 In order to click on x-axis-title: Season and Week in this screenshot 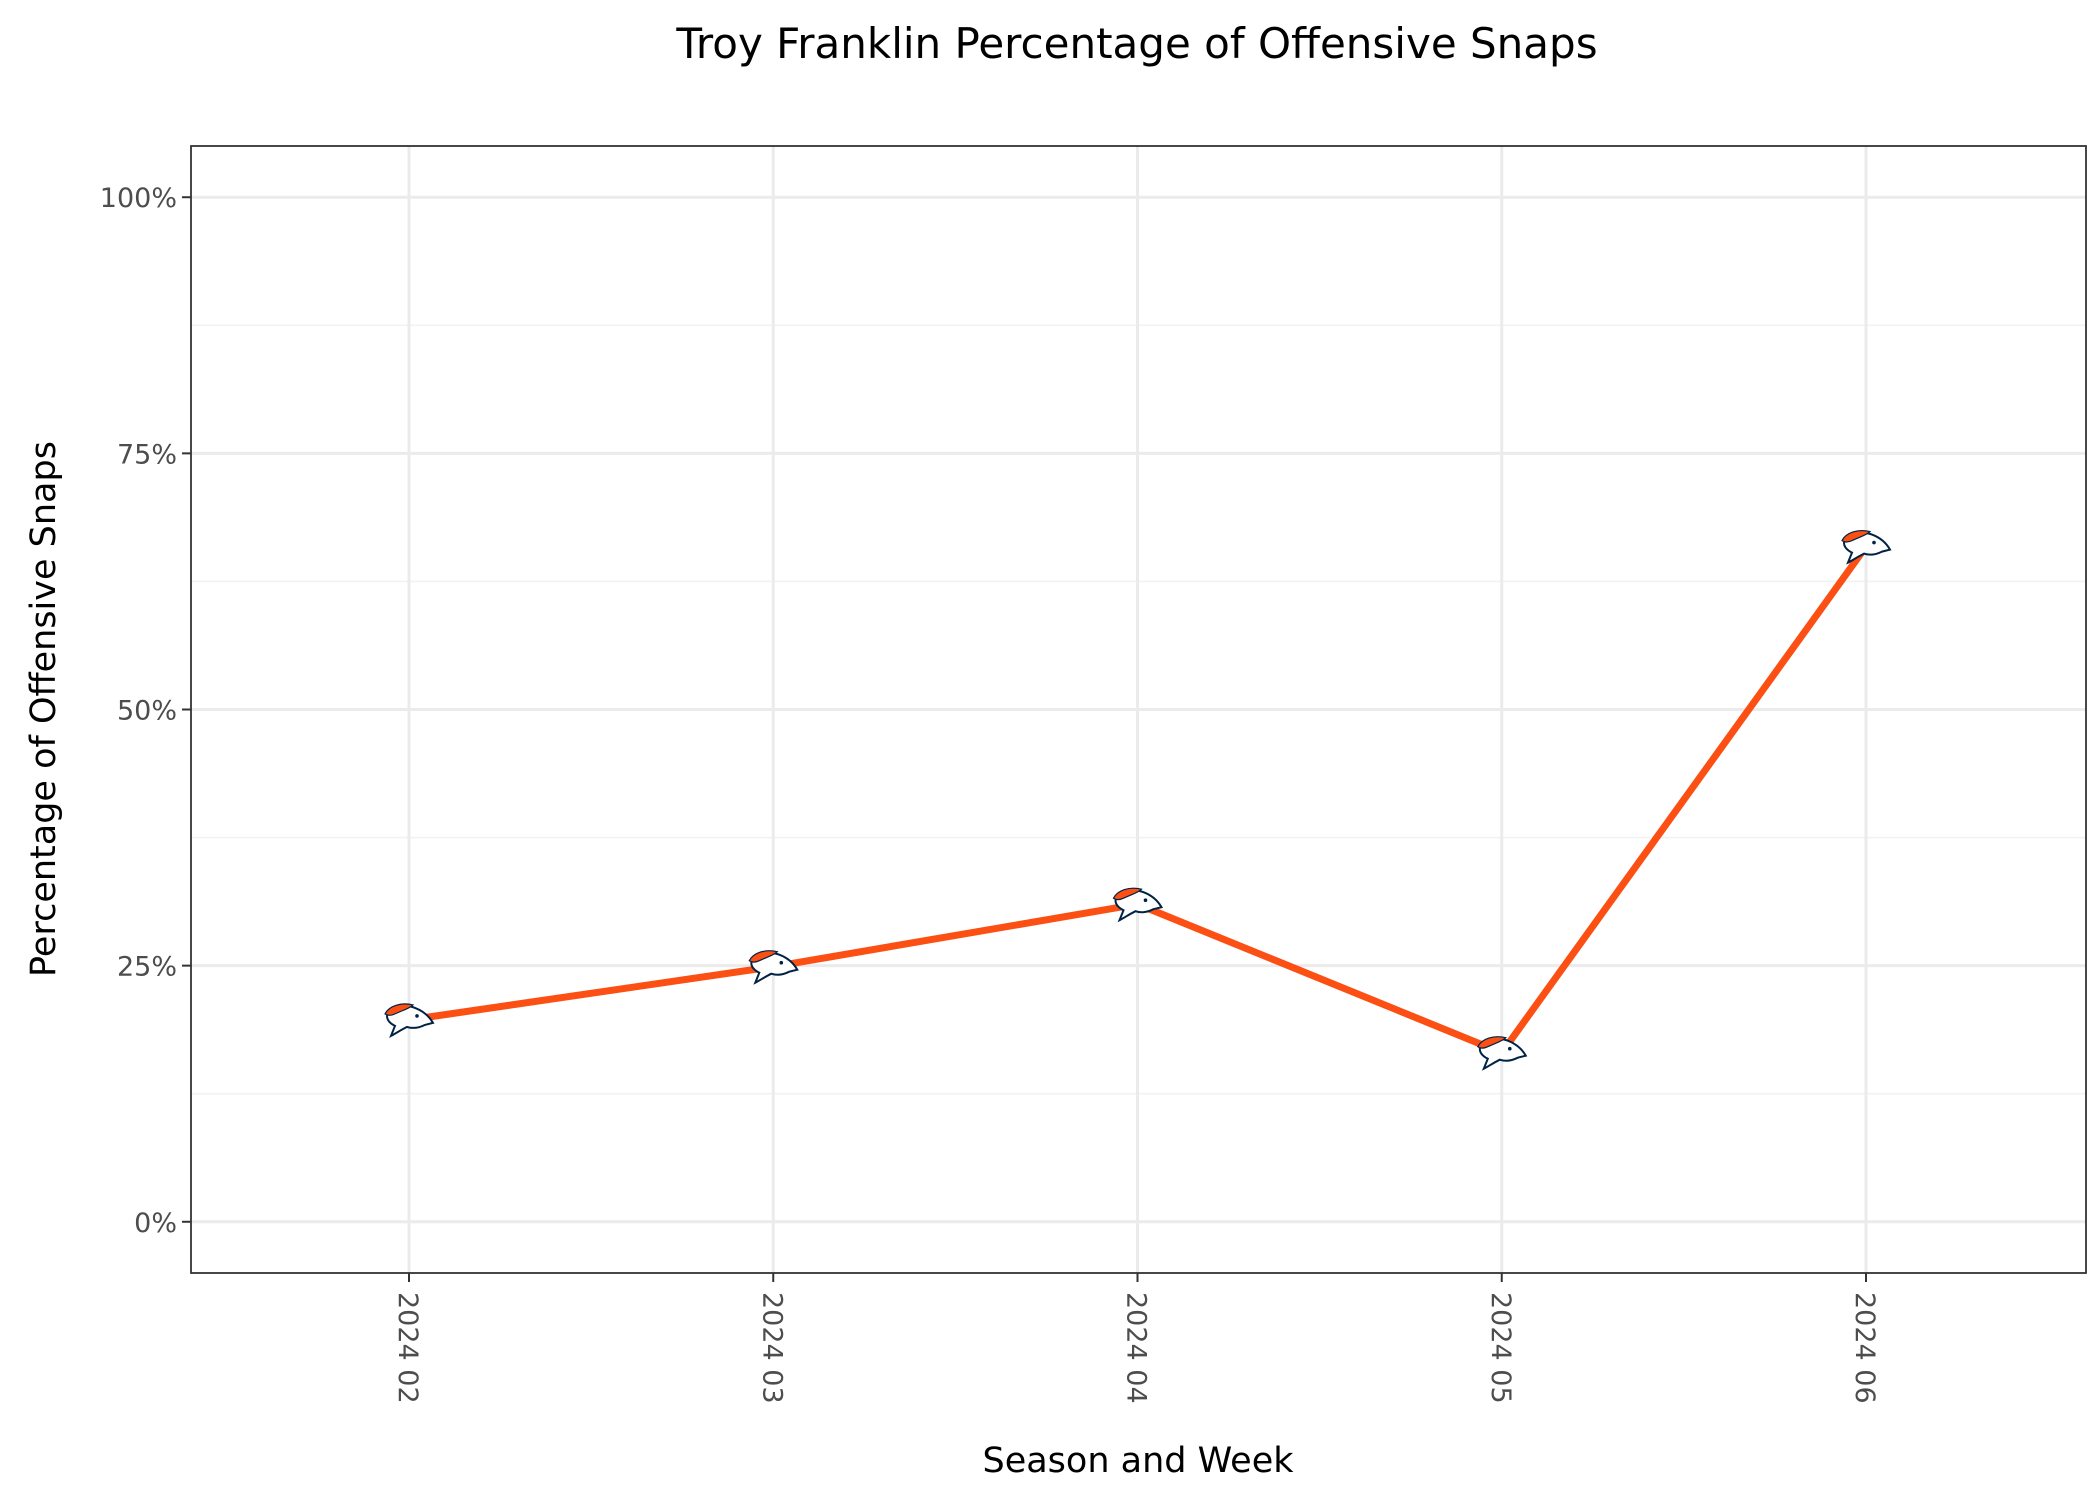, I will do `click(1138, 1461)`.